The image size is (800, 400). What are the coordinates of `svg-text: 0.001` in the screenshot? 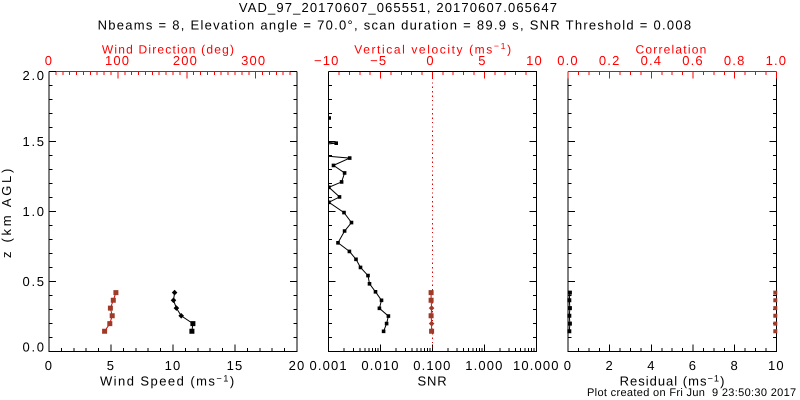 It's located at (328, 365).